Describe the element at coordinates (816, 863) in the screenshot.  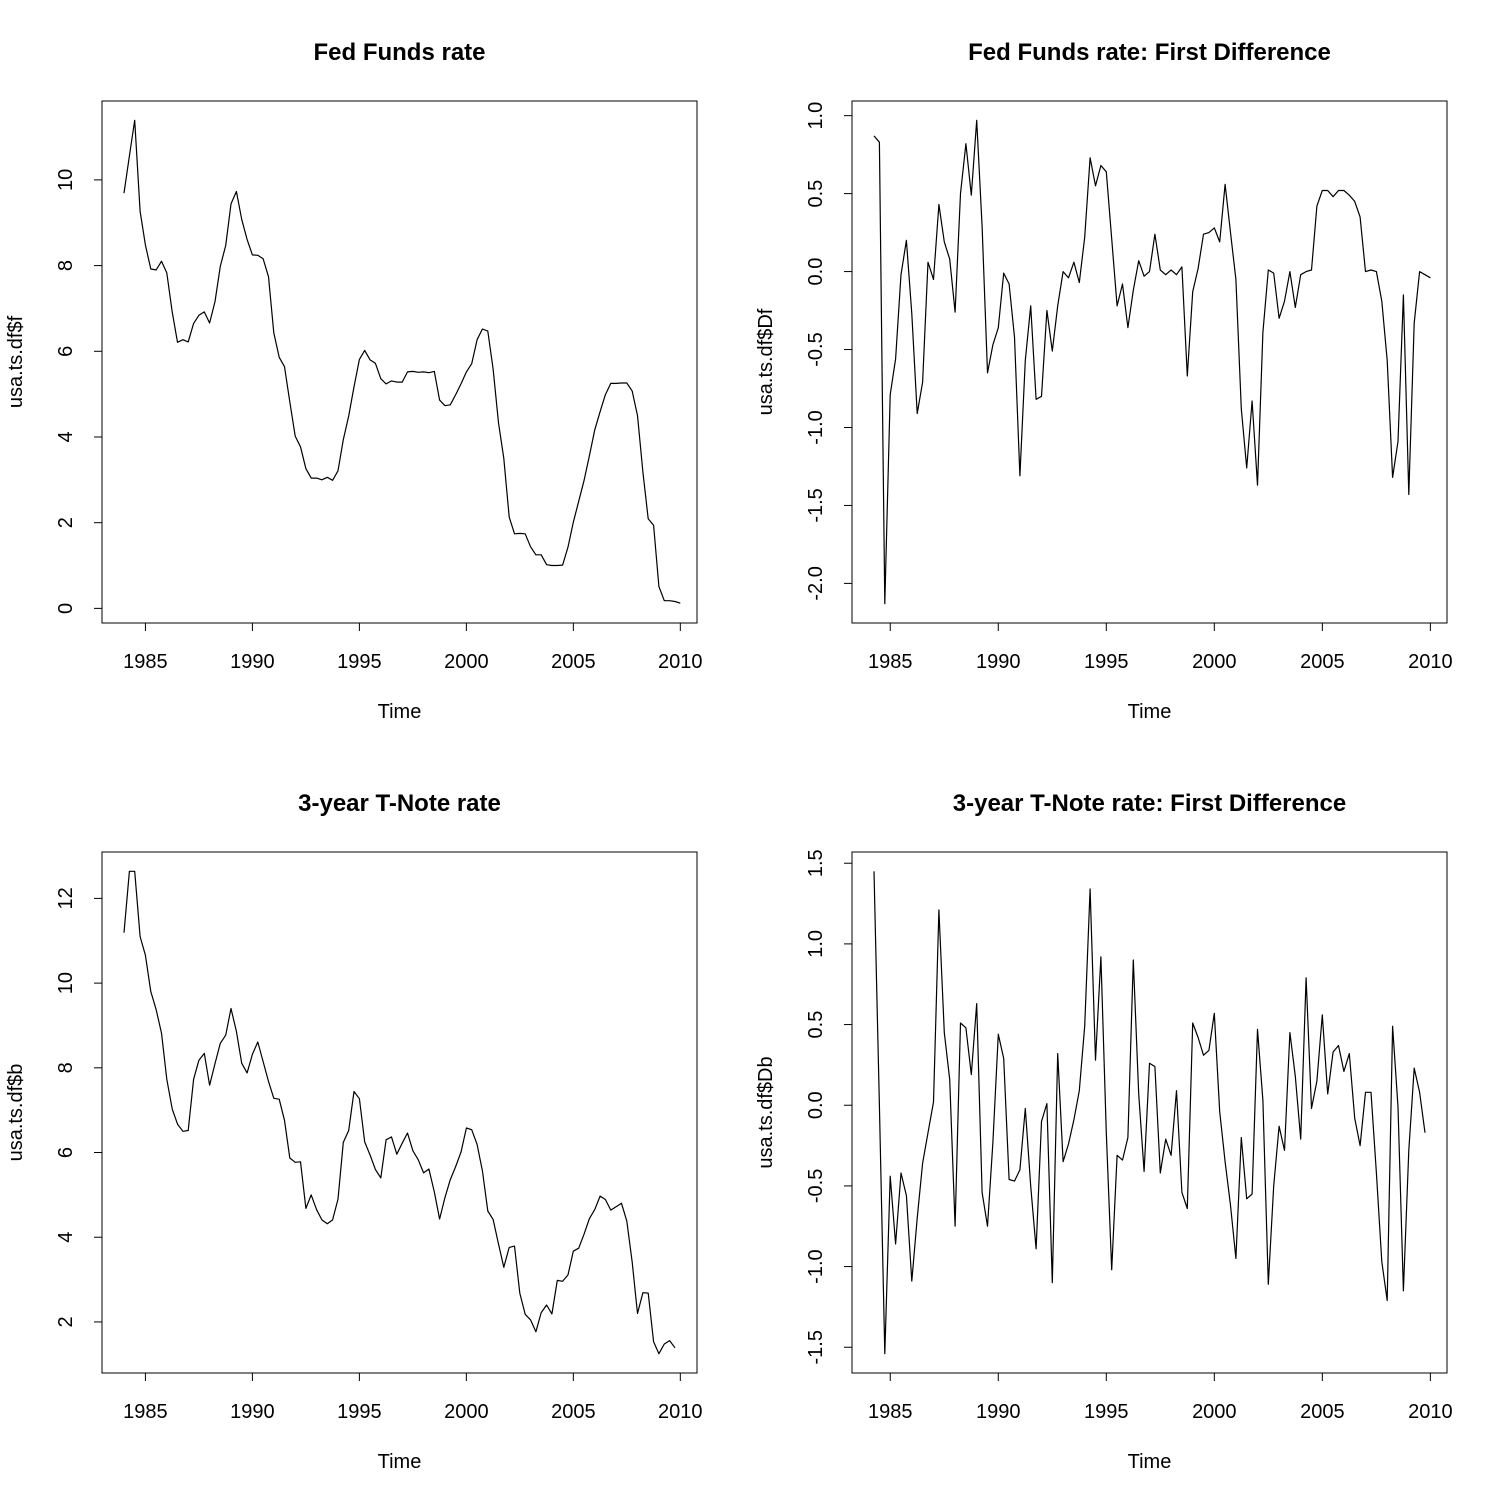
I see `y-tick-label: 1.5` at that location.